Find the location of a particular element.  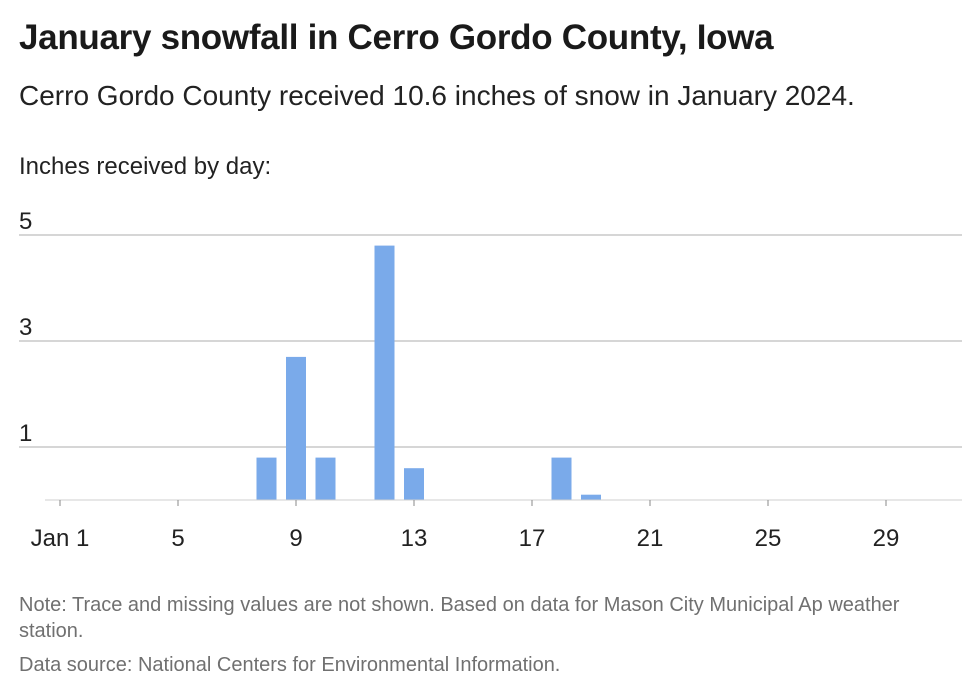

y-tick-label-3: 3 is located at coordinates (25, 327).